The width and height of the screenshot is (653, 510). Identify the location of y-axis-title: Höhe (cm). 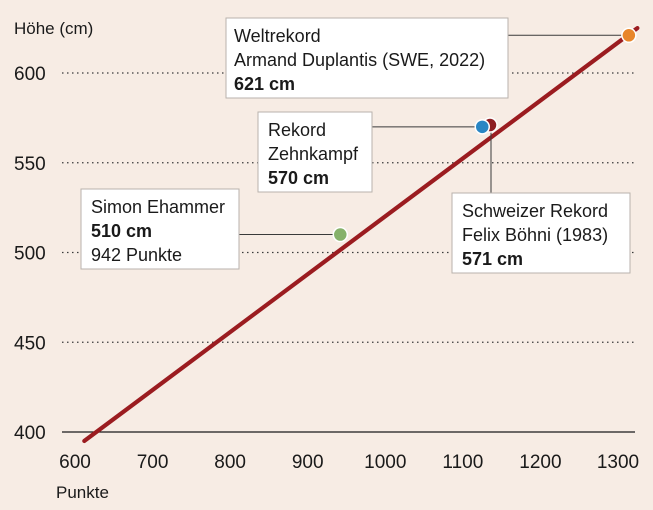
(53, 28).